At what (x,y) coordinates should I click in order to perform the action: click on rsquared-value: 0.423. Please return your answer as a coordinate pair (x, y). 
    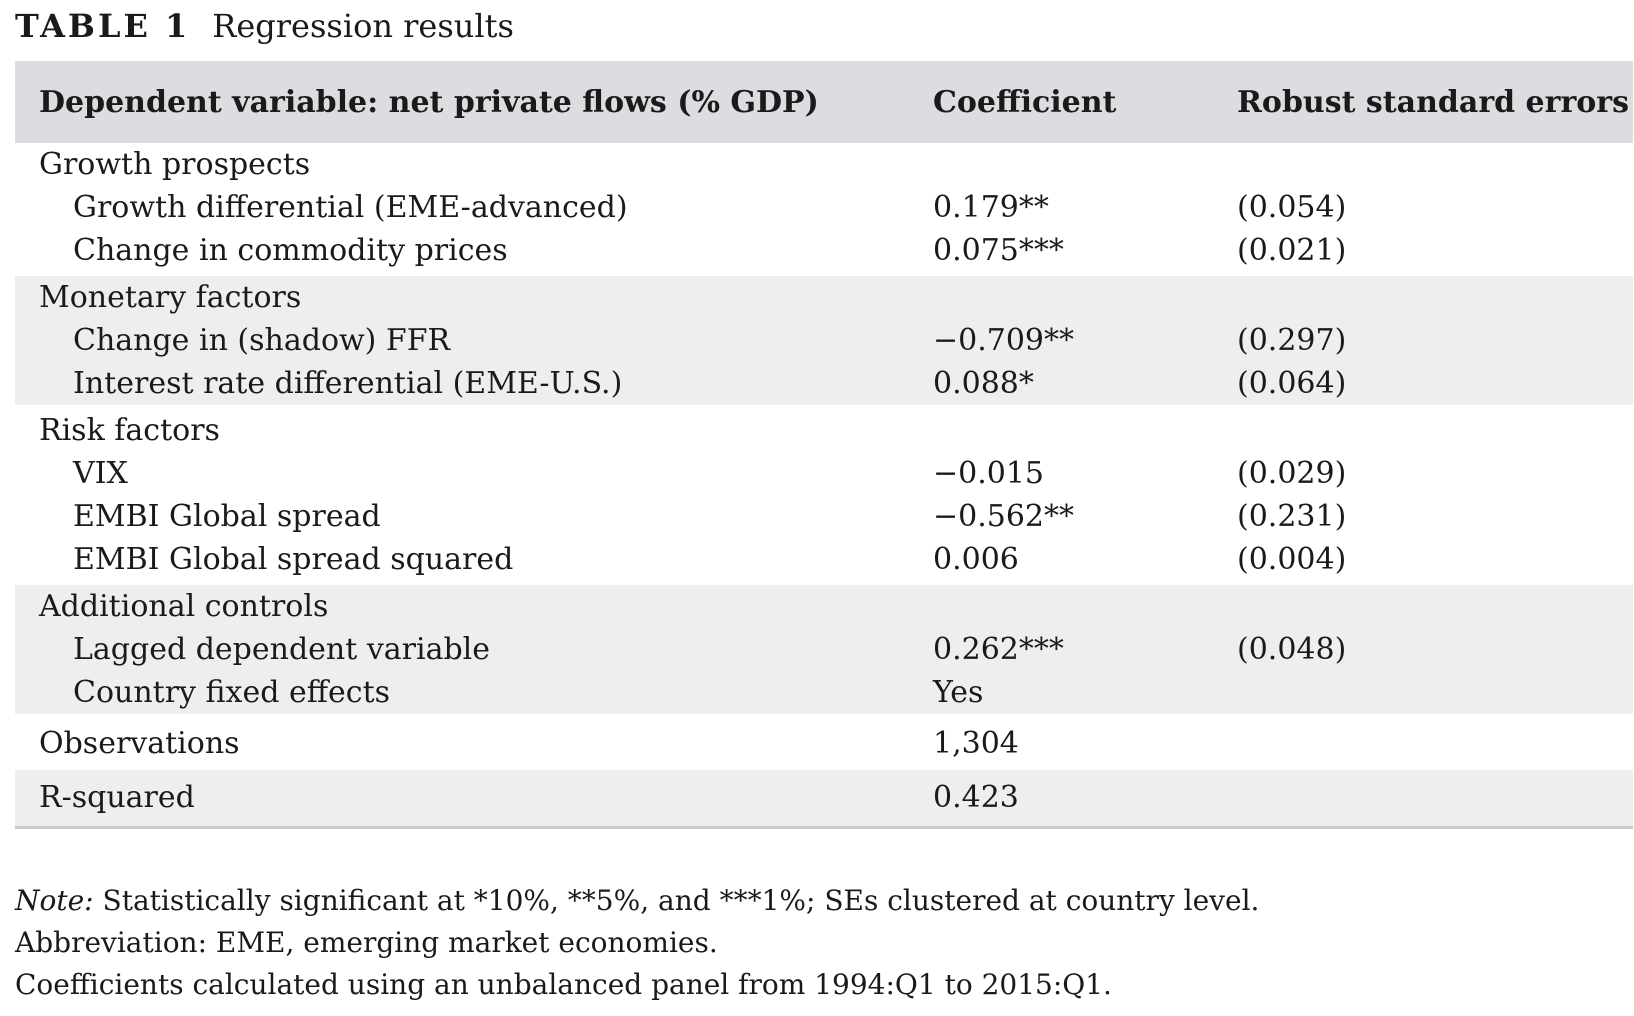
    Looking at the image, I should click on (1085, 799).